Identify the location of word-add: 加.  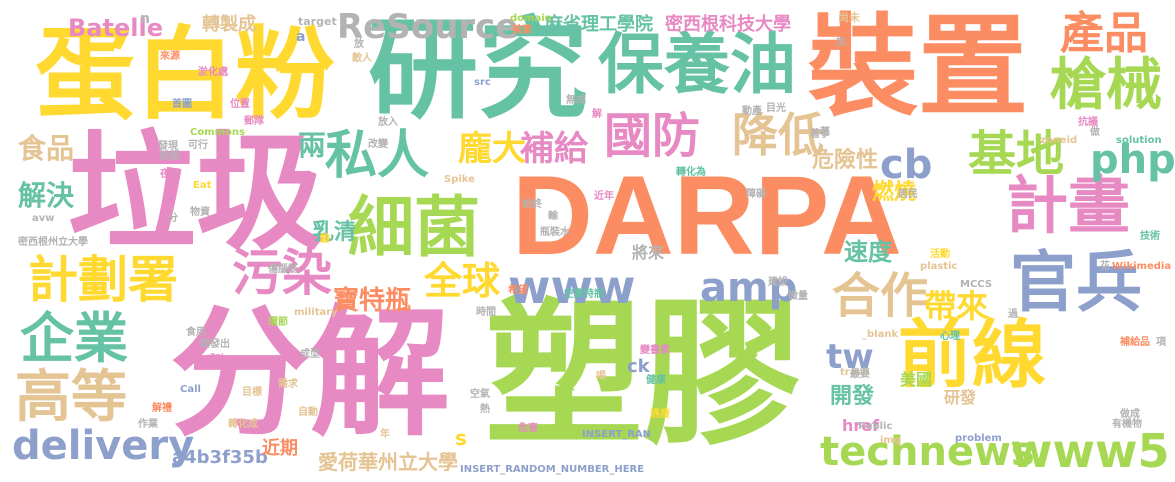
(841, 42).